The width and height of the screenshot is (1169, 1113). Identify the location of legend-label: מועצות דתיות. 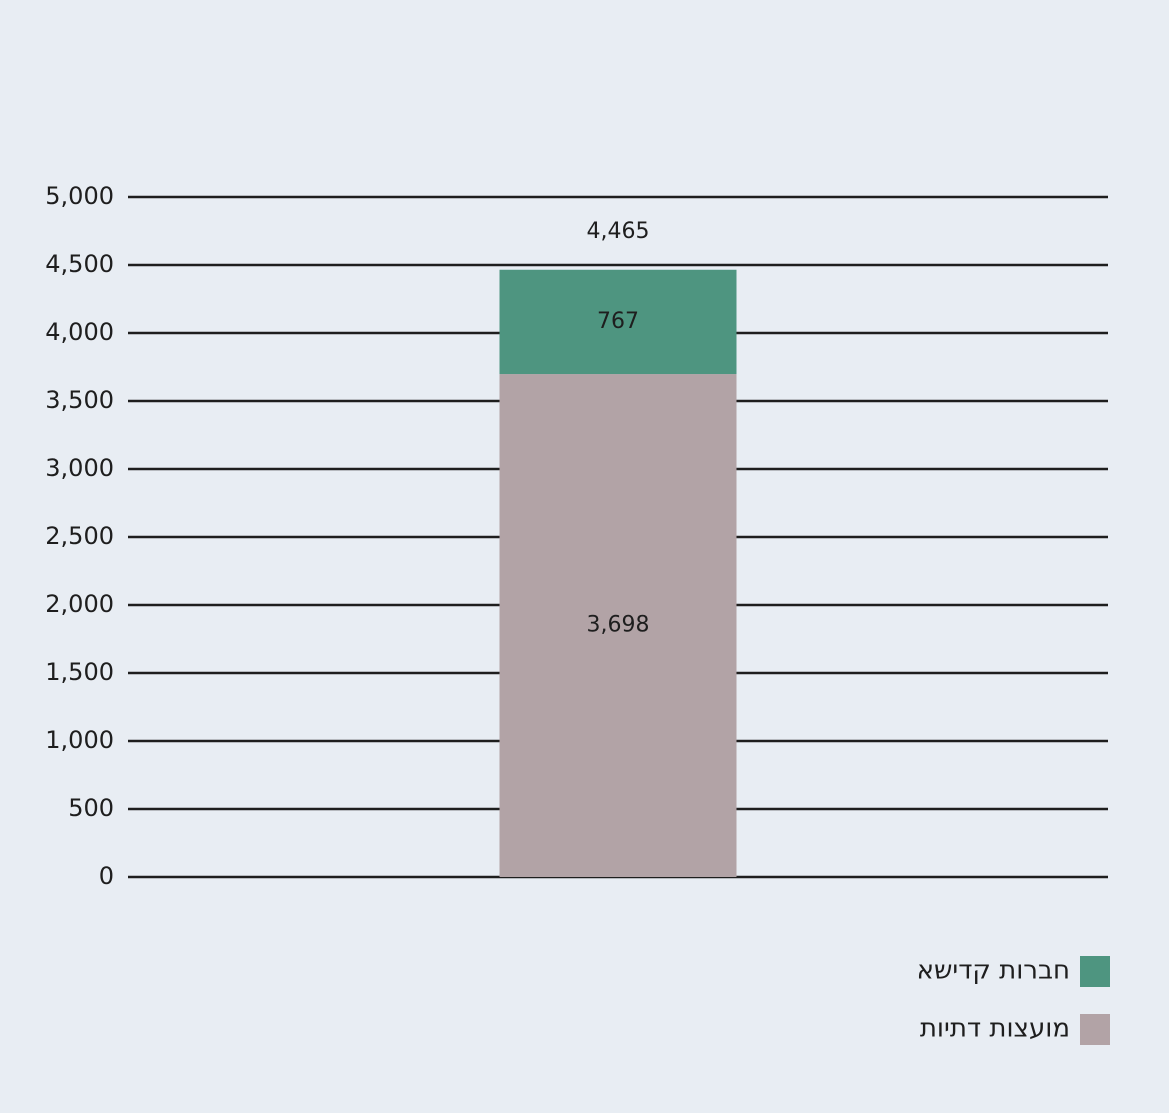
(995, 1029).